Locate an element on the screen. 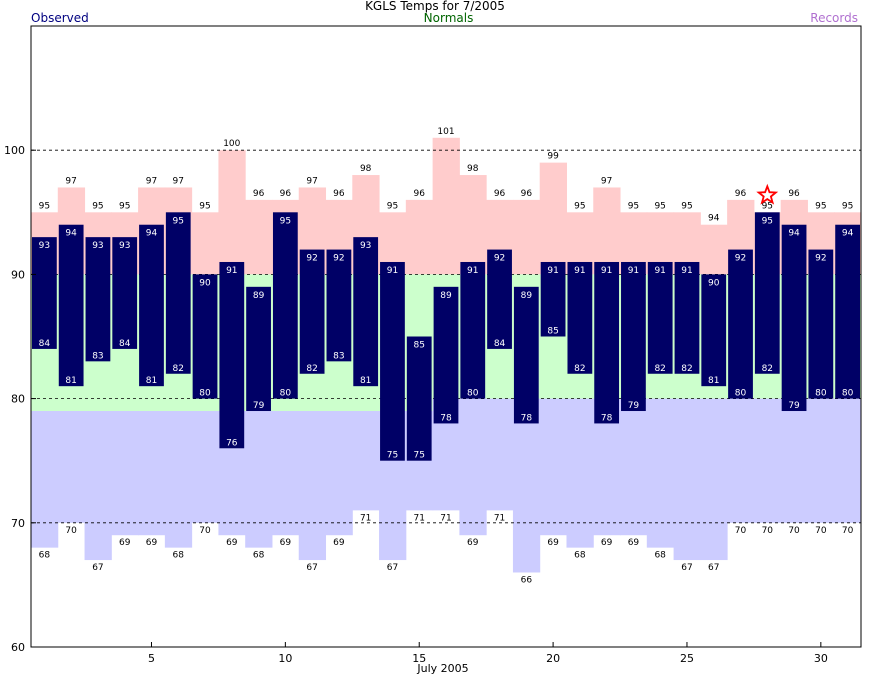 The height and width of the screenshot is (676, 870). record-high-label: 99 is located at coordinates (553, 157).